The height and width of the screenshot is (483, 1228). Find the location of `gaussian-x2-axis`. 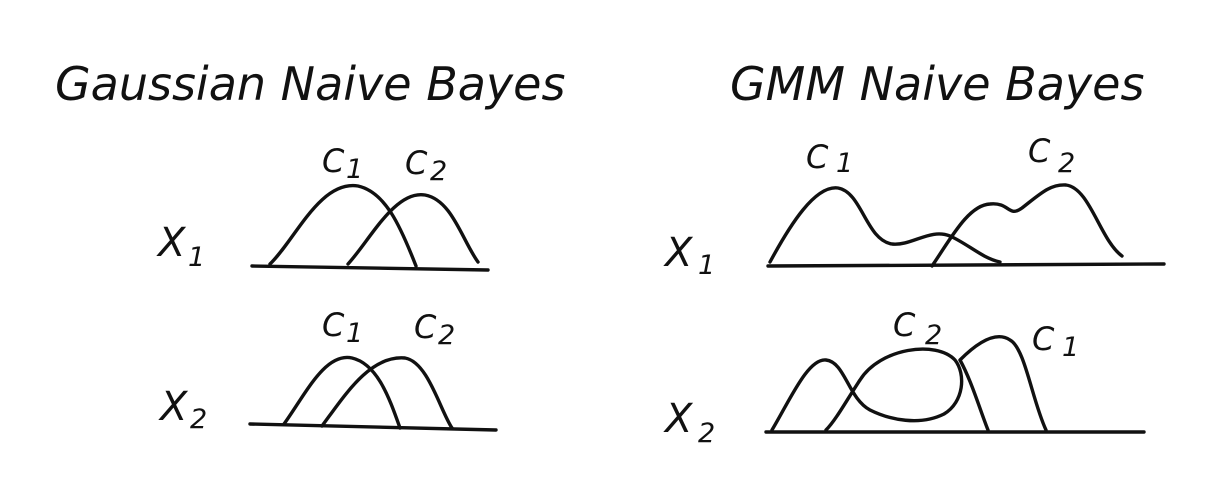

gaussian-x2-axis is located at coordinates (373, 427).